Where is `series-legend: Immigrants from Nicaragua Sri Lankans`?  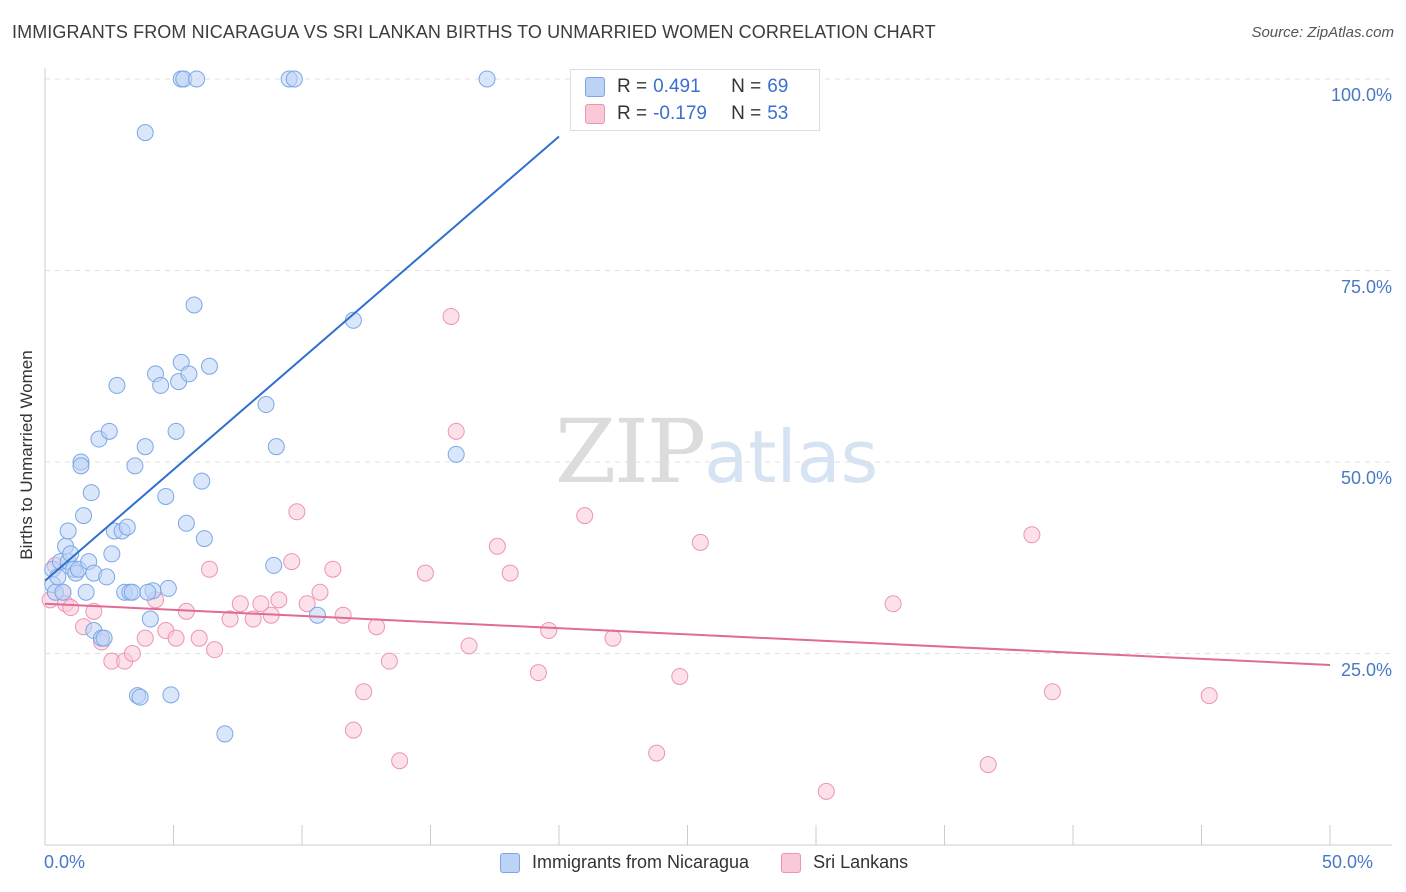
series-legend: Immigrants from Nicaragua Sri Lankans is located at coordinates (720, 862).